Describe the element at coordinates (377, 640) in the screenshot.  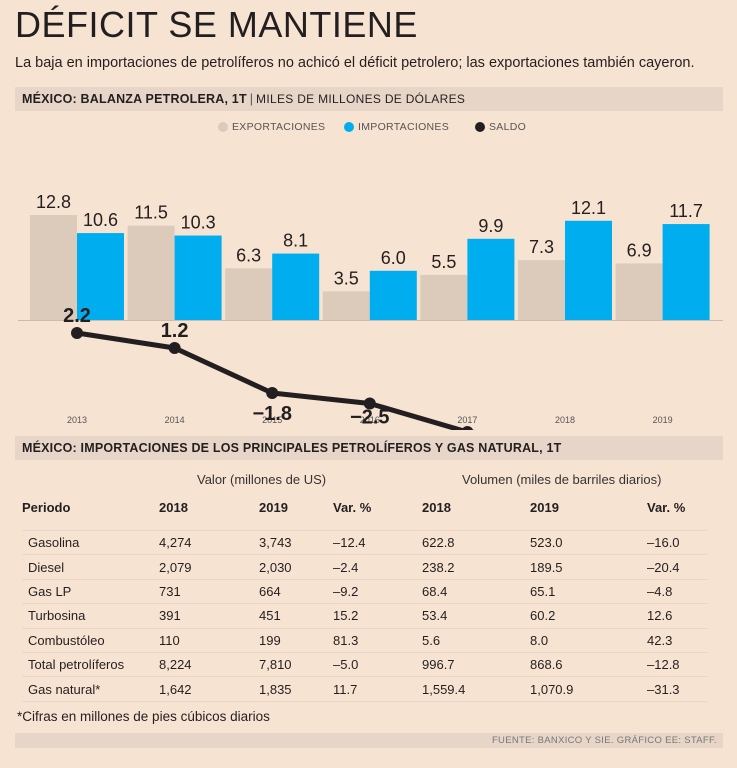
I see `table-cell: 81.3` at that location.